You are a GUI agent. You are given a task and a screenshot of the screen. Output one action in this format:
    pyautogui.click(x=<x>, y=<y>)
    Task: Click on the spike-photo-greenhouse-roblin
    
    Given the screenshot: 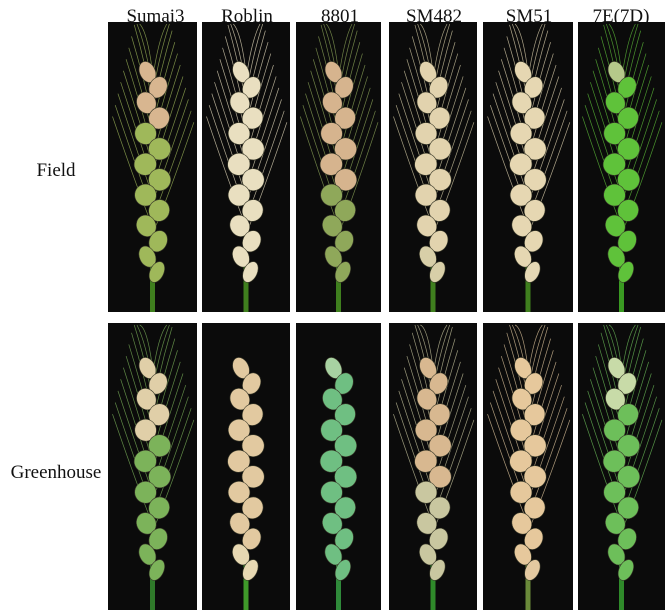 What is the action you would take?
    pyautogui.click(x=246, y=466)
    